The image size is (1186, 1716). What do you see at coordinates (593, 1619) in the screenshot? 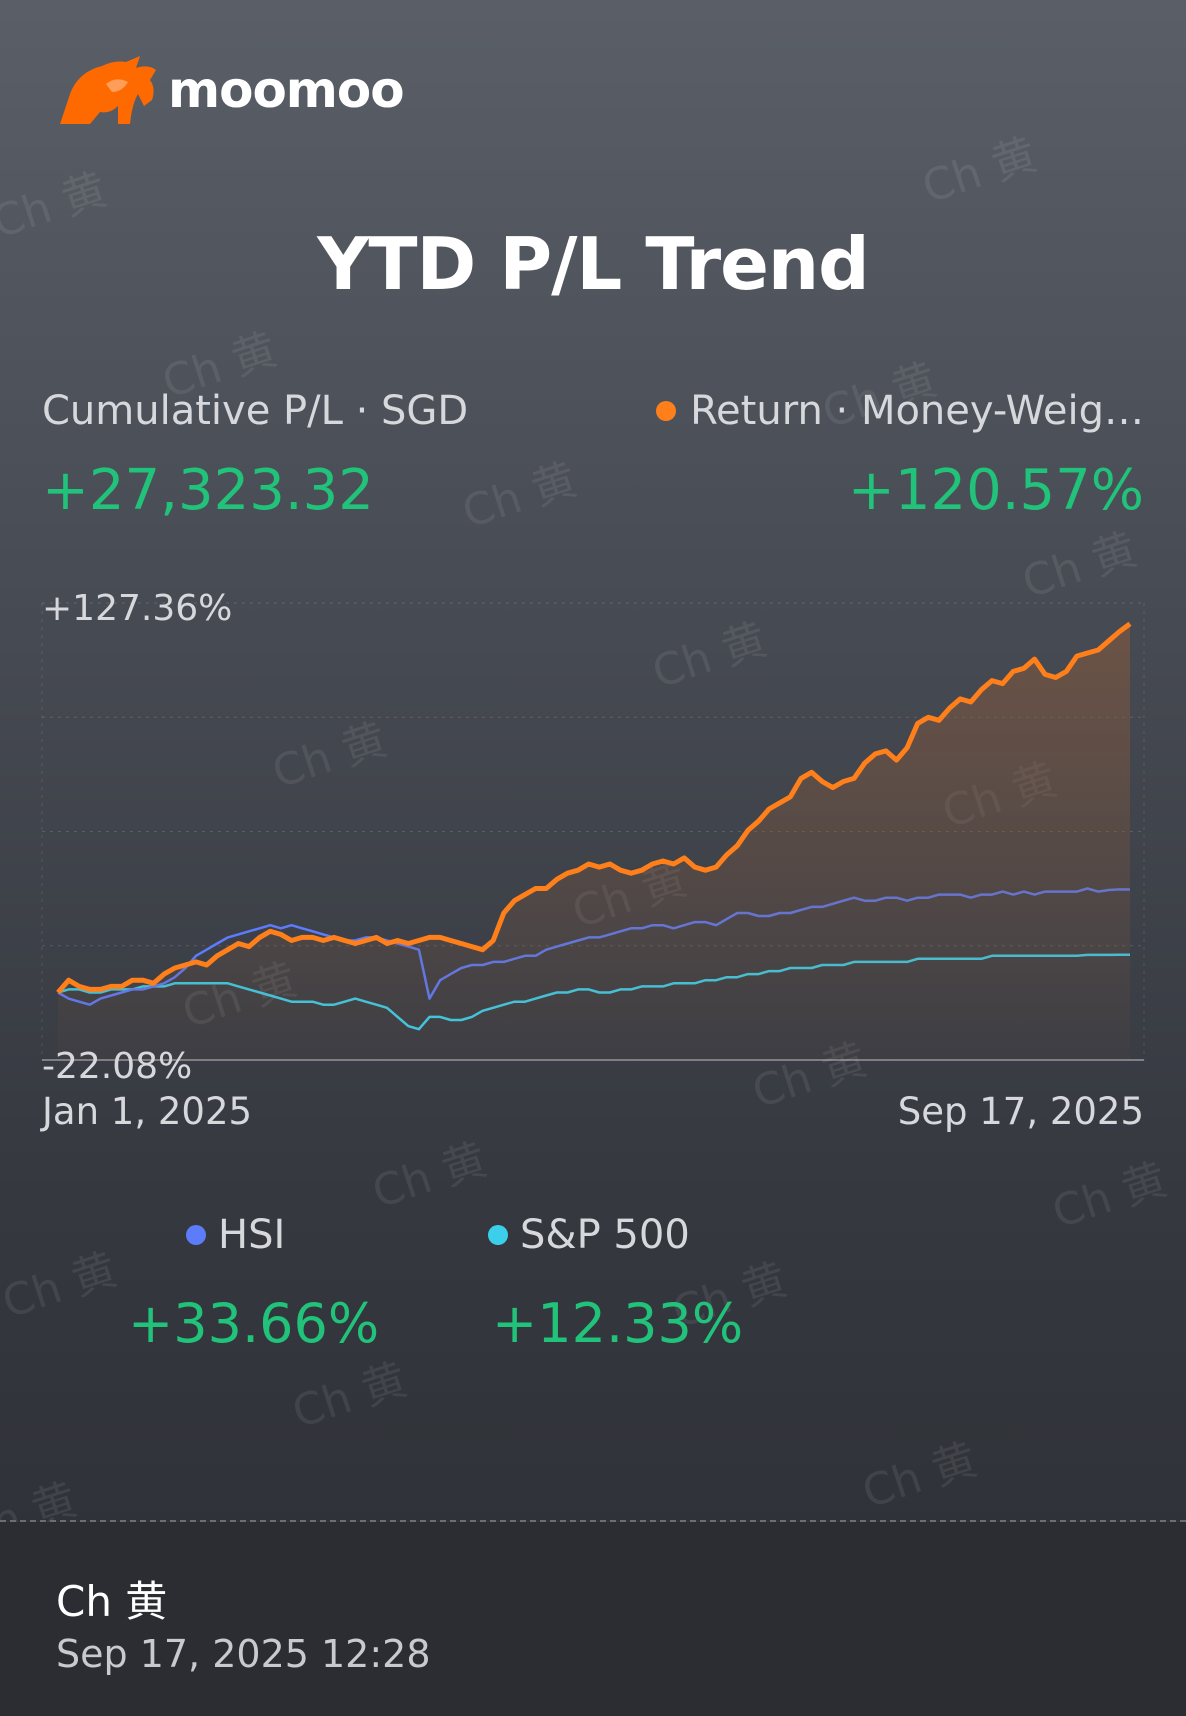
I see `footer` at bounding box center [593, 1619].